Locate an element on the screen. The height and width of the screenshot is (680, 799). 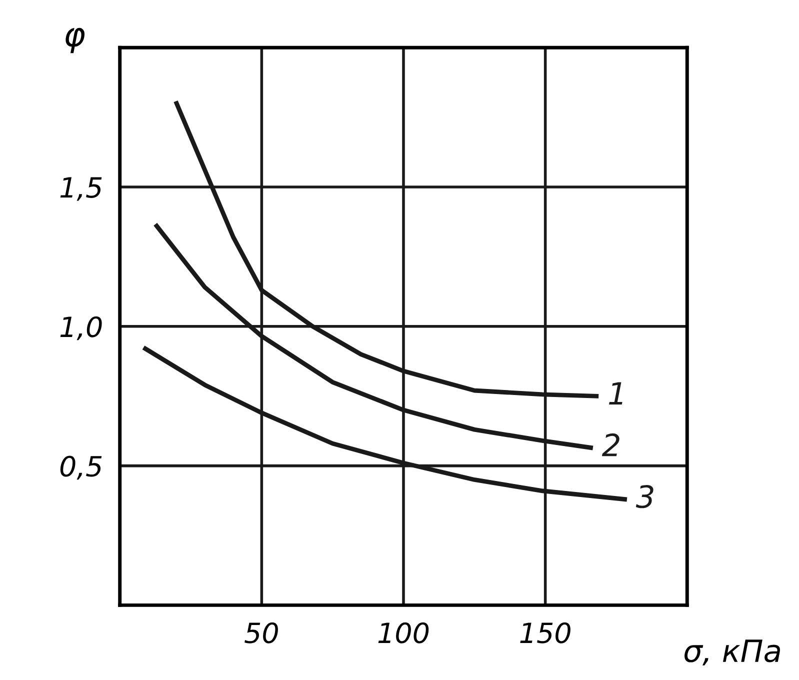
y-tick-label: 1,0 is located at coordinates (81, 328).